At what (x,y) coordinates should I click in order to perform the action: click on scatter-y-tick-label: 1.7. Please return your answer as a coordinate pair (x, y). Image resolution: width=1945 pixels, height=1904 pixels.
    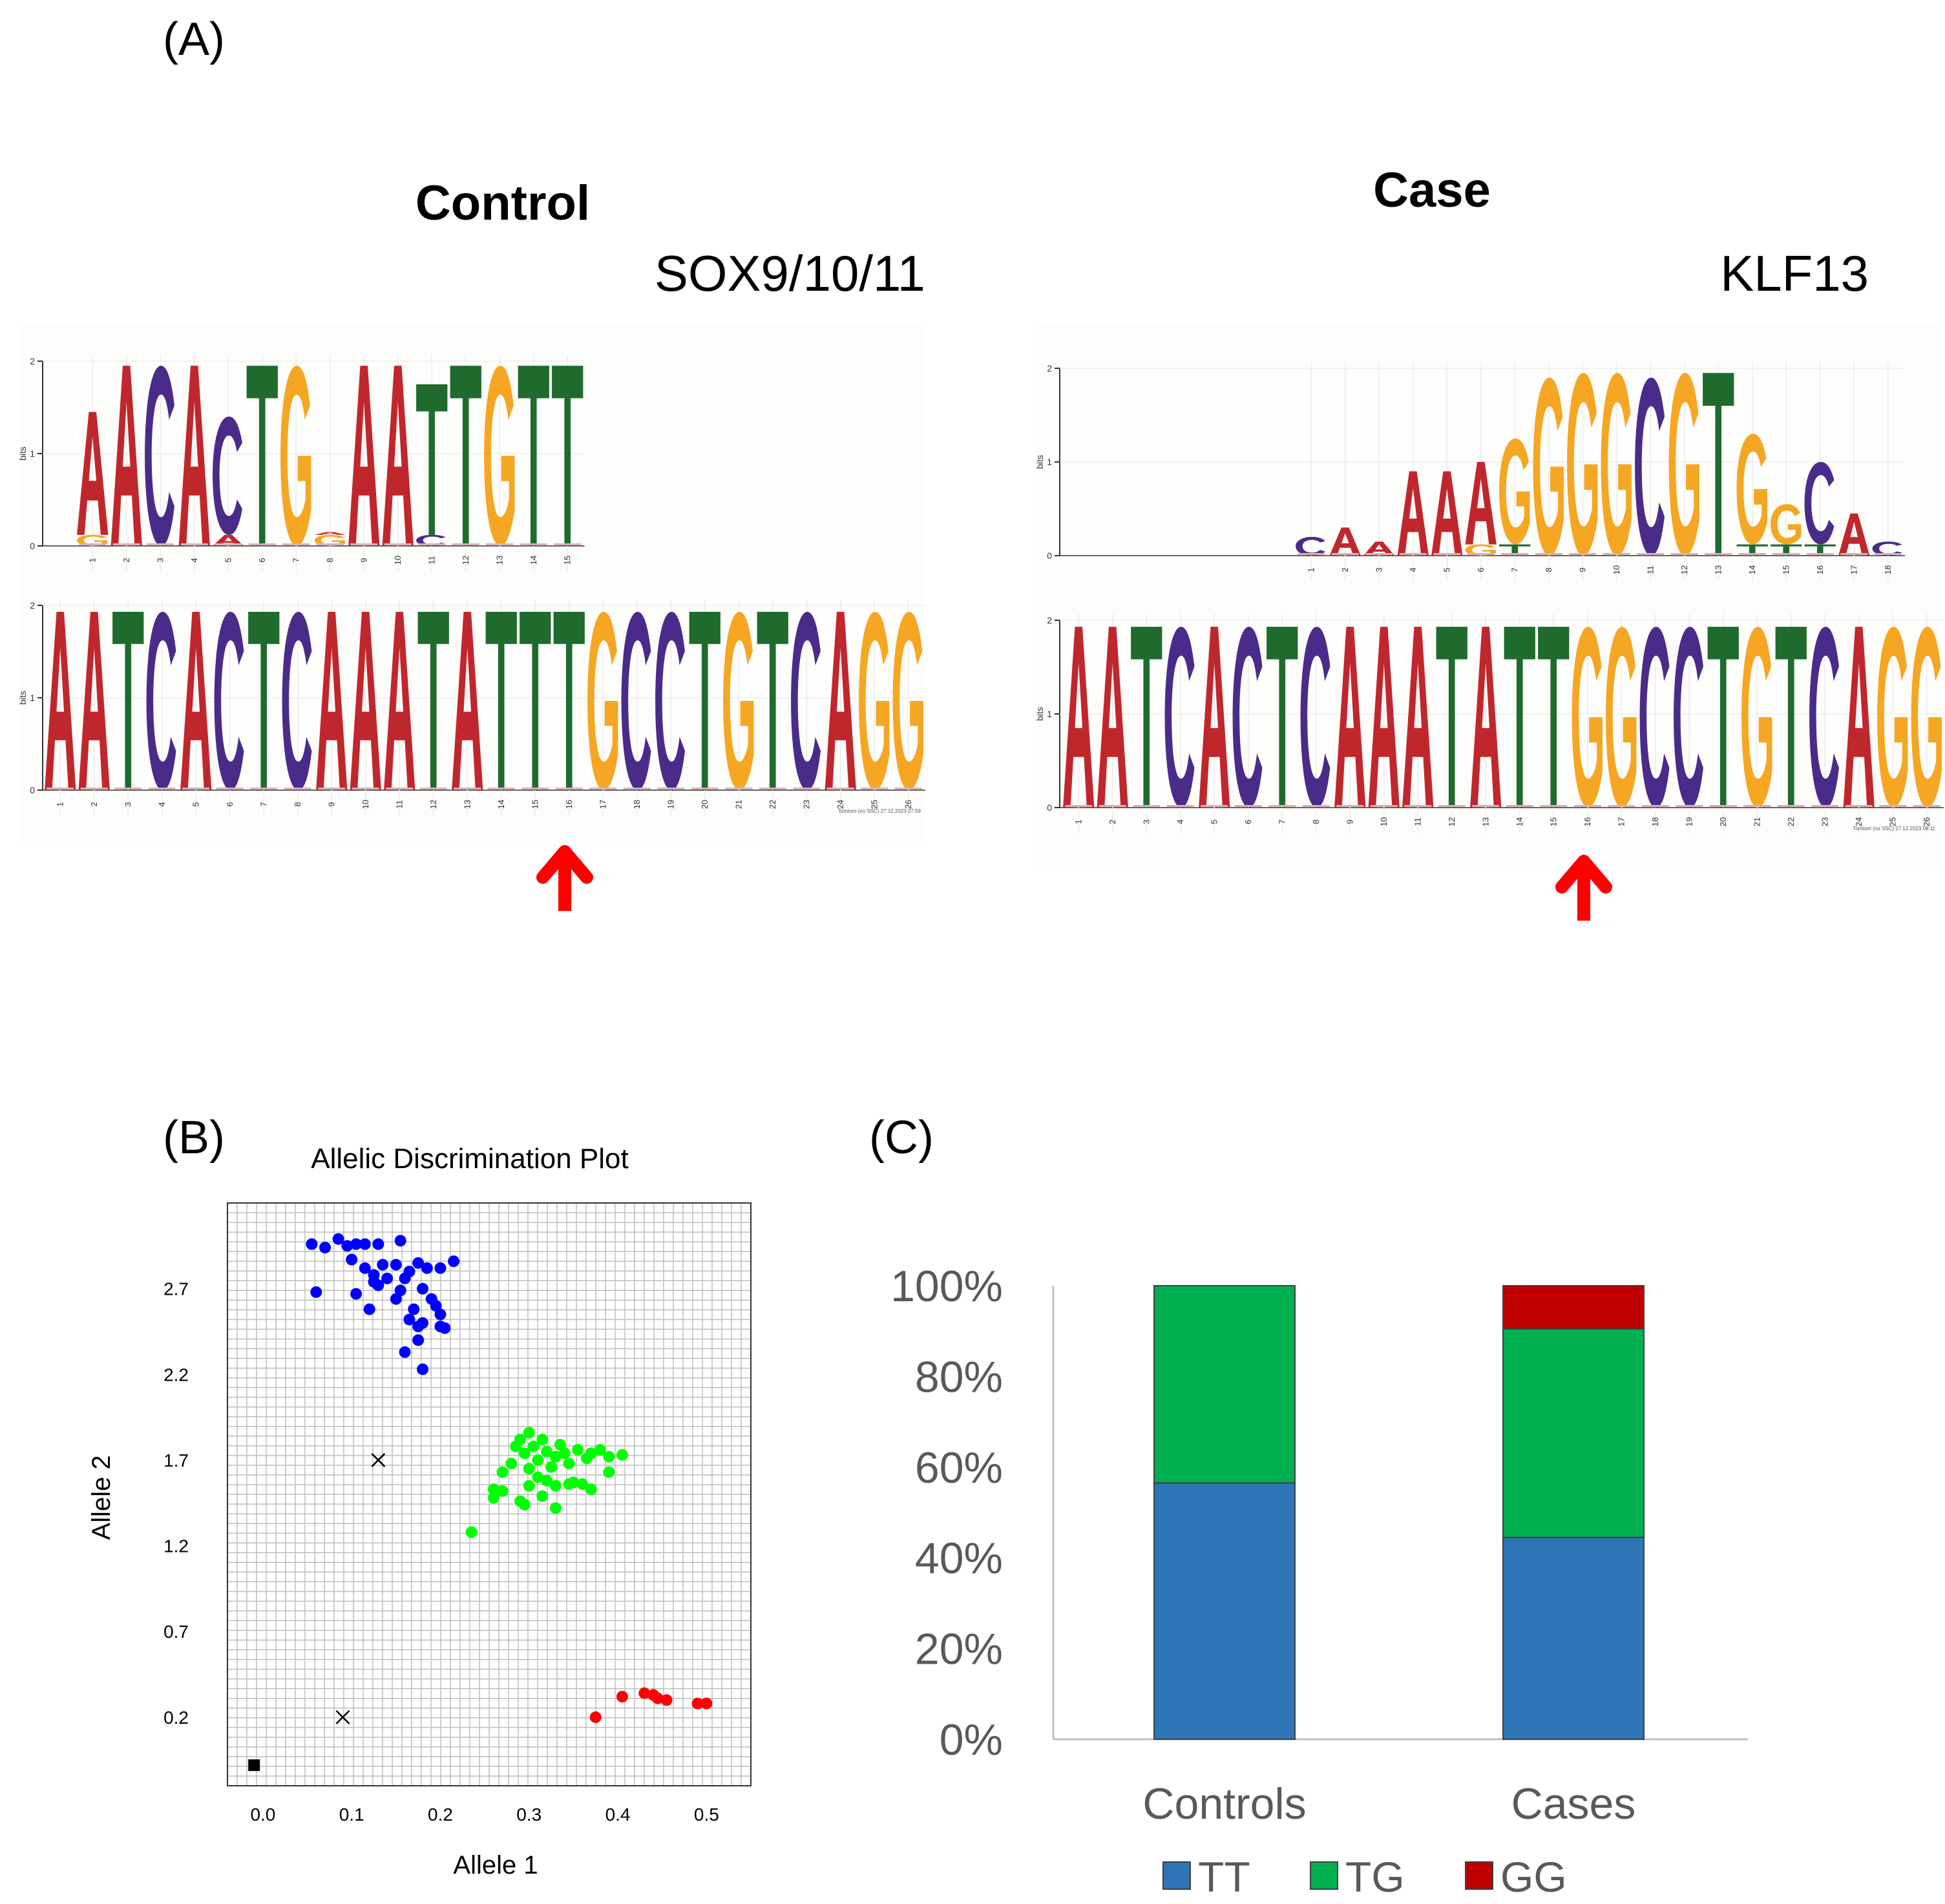
    Looking at the image, I should click on (176, 1460).